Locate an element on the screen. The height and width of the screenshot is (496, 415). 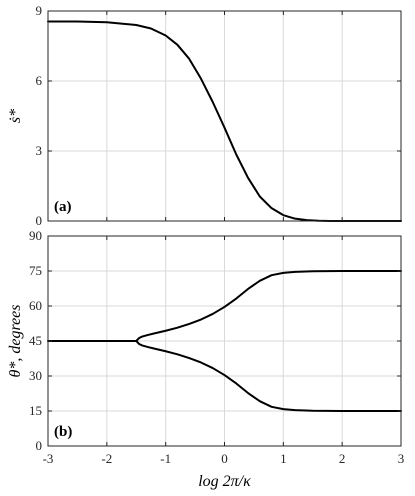
x-tick-label: -2 is located at coordinates (106, 458).